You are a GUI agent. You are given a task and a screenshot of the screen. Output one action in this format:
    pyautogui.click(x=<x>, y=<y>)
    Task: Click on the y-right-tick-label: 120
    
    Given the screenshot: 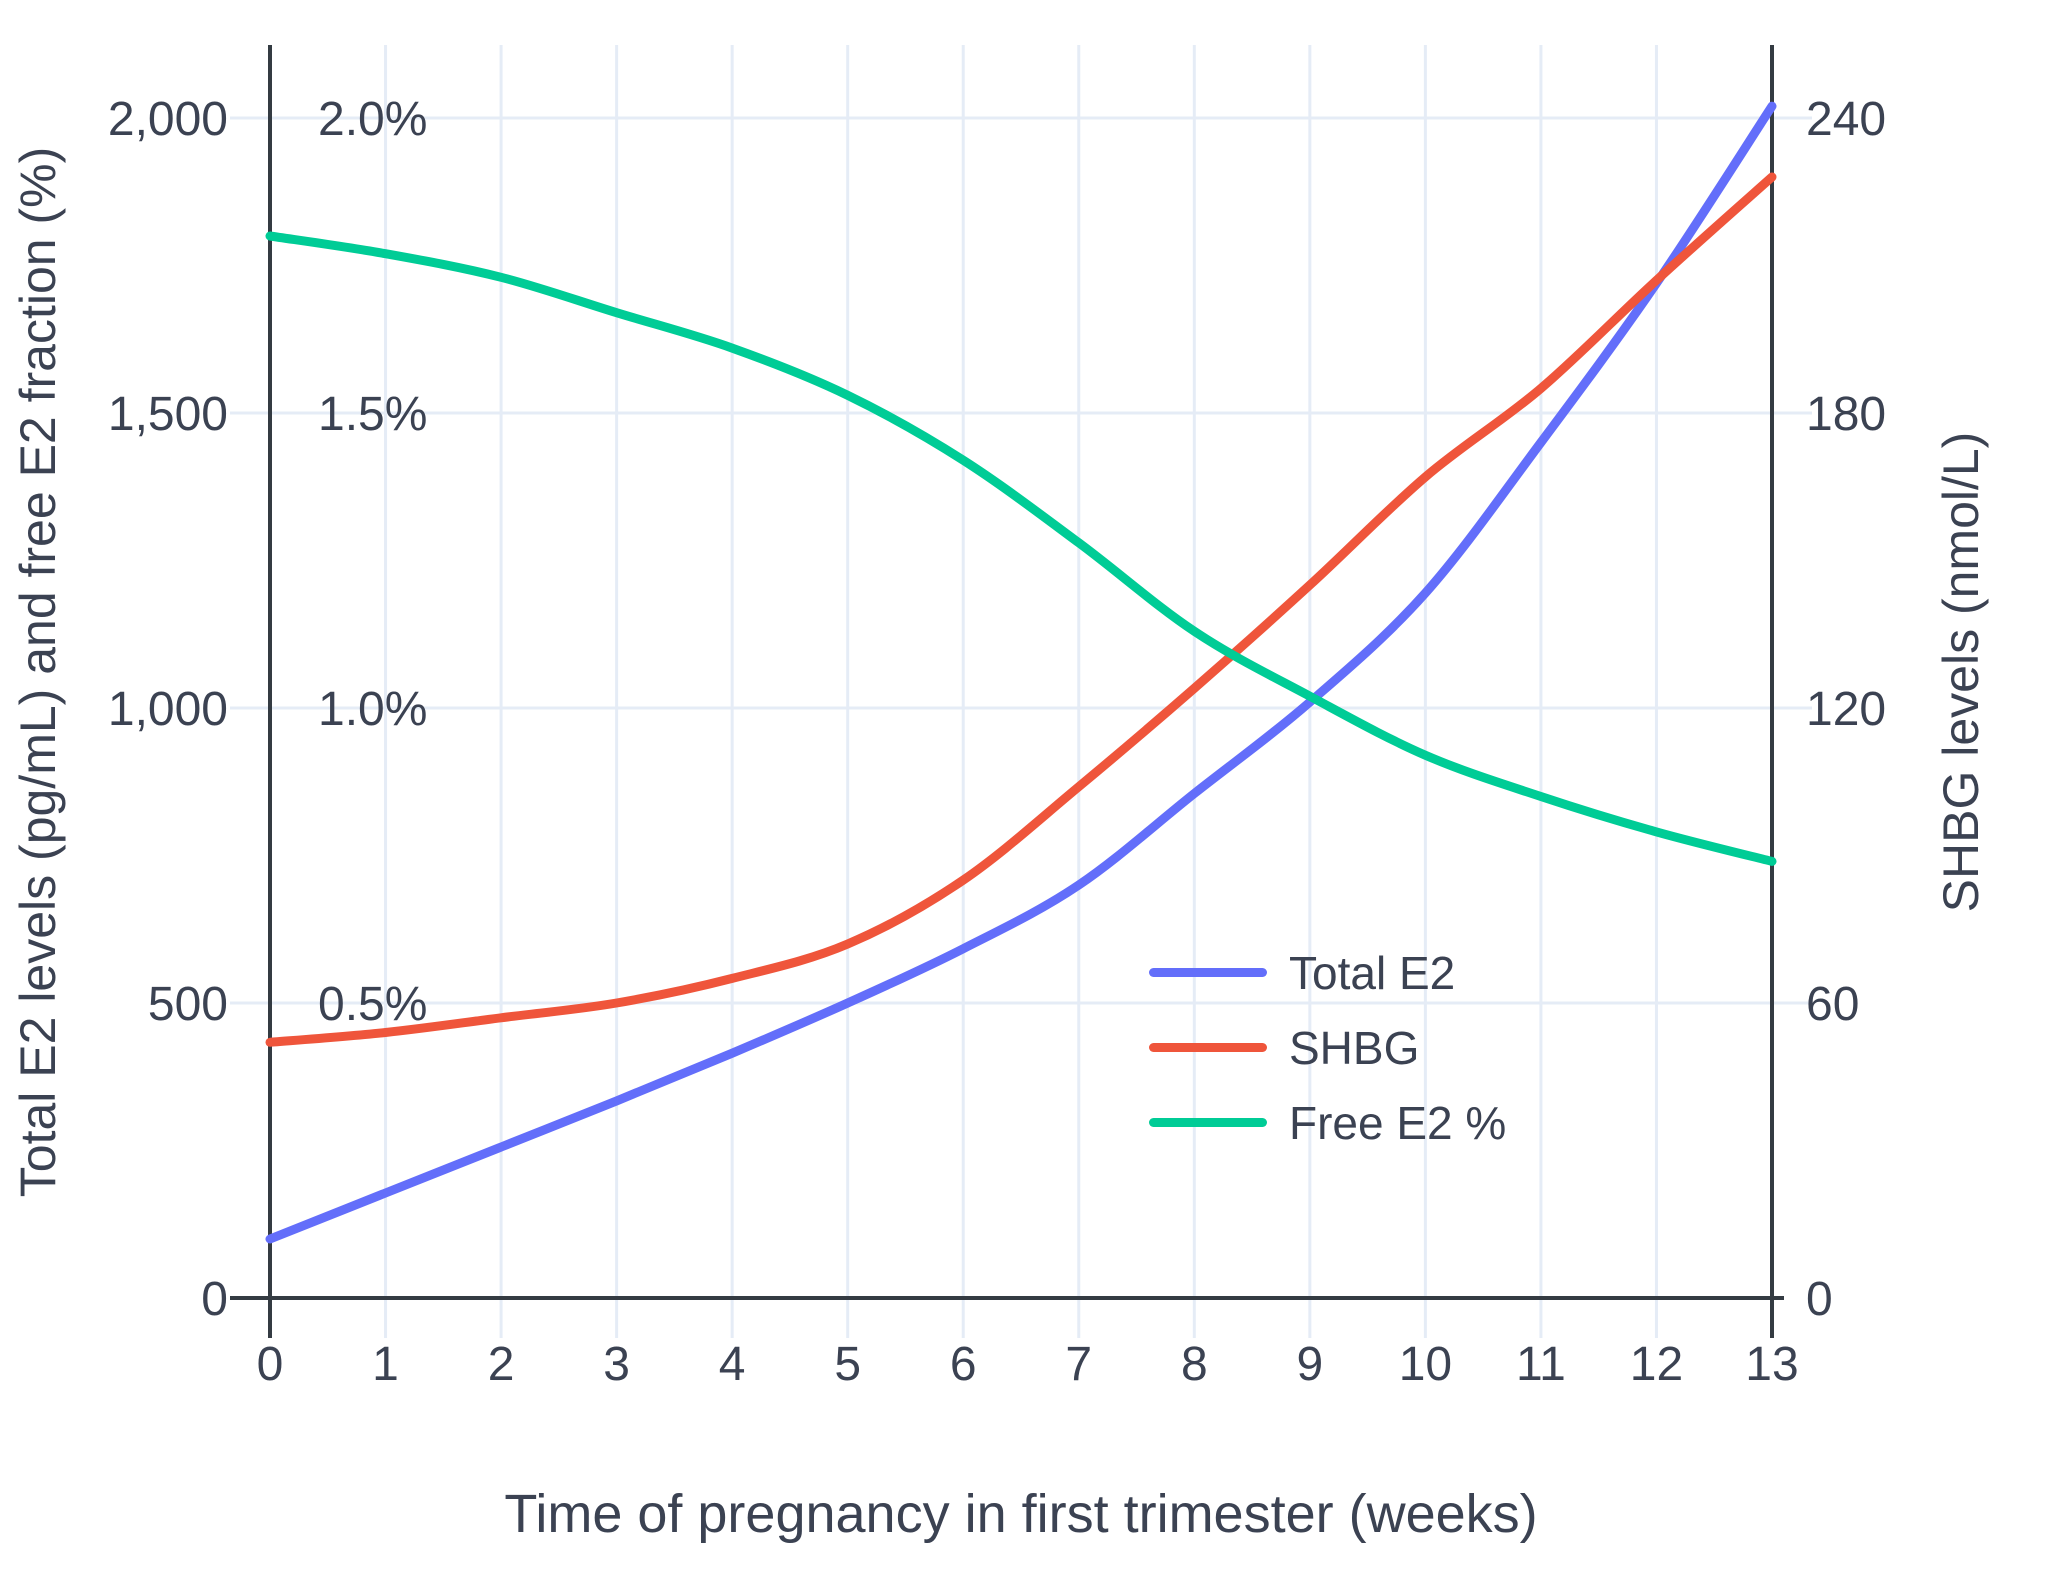 What is the action you would take?
    pyautogui.click(x=1846, y=709)
    